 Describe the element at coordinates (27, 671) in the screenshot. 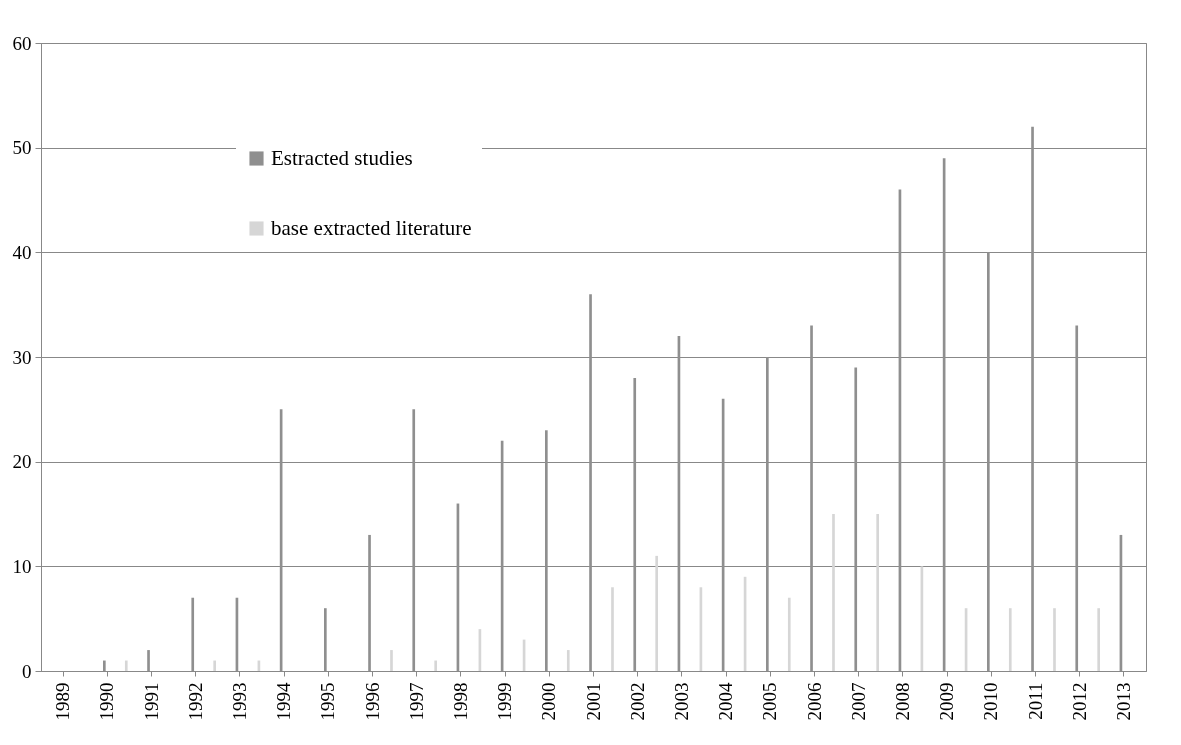

I see `y-tick-label: 0` at that location.